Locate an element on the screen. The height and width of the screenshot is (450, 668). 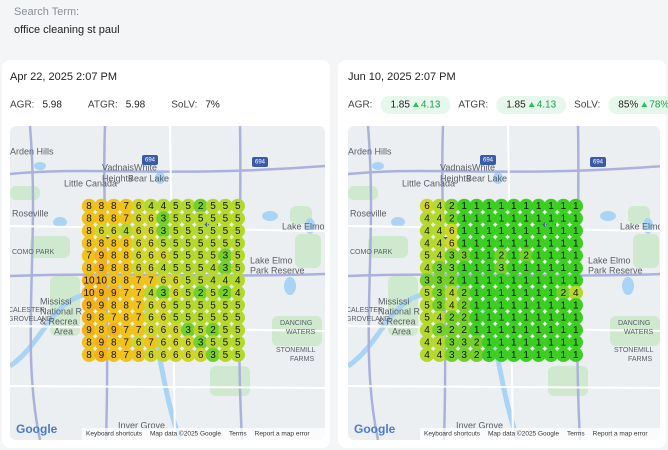
map-label: WATERS is located at coordinates (300, 332).